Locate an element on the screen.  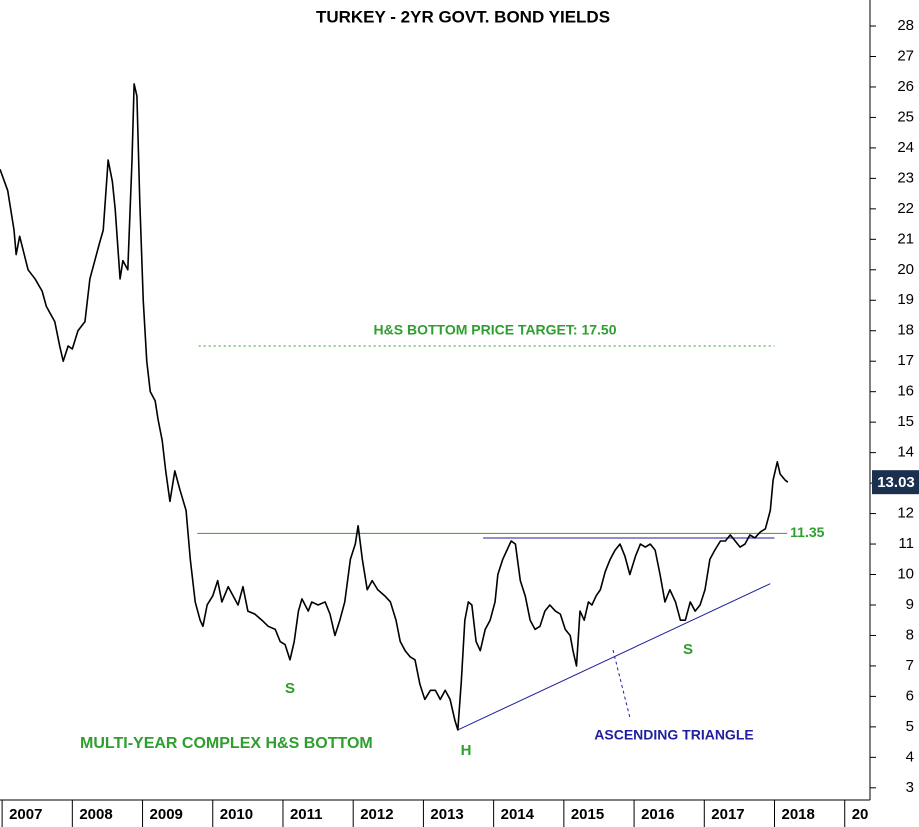
x-tick-label: 2010 is located at coordinates (236, 814).